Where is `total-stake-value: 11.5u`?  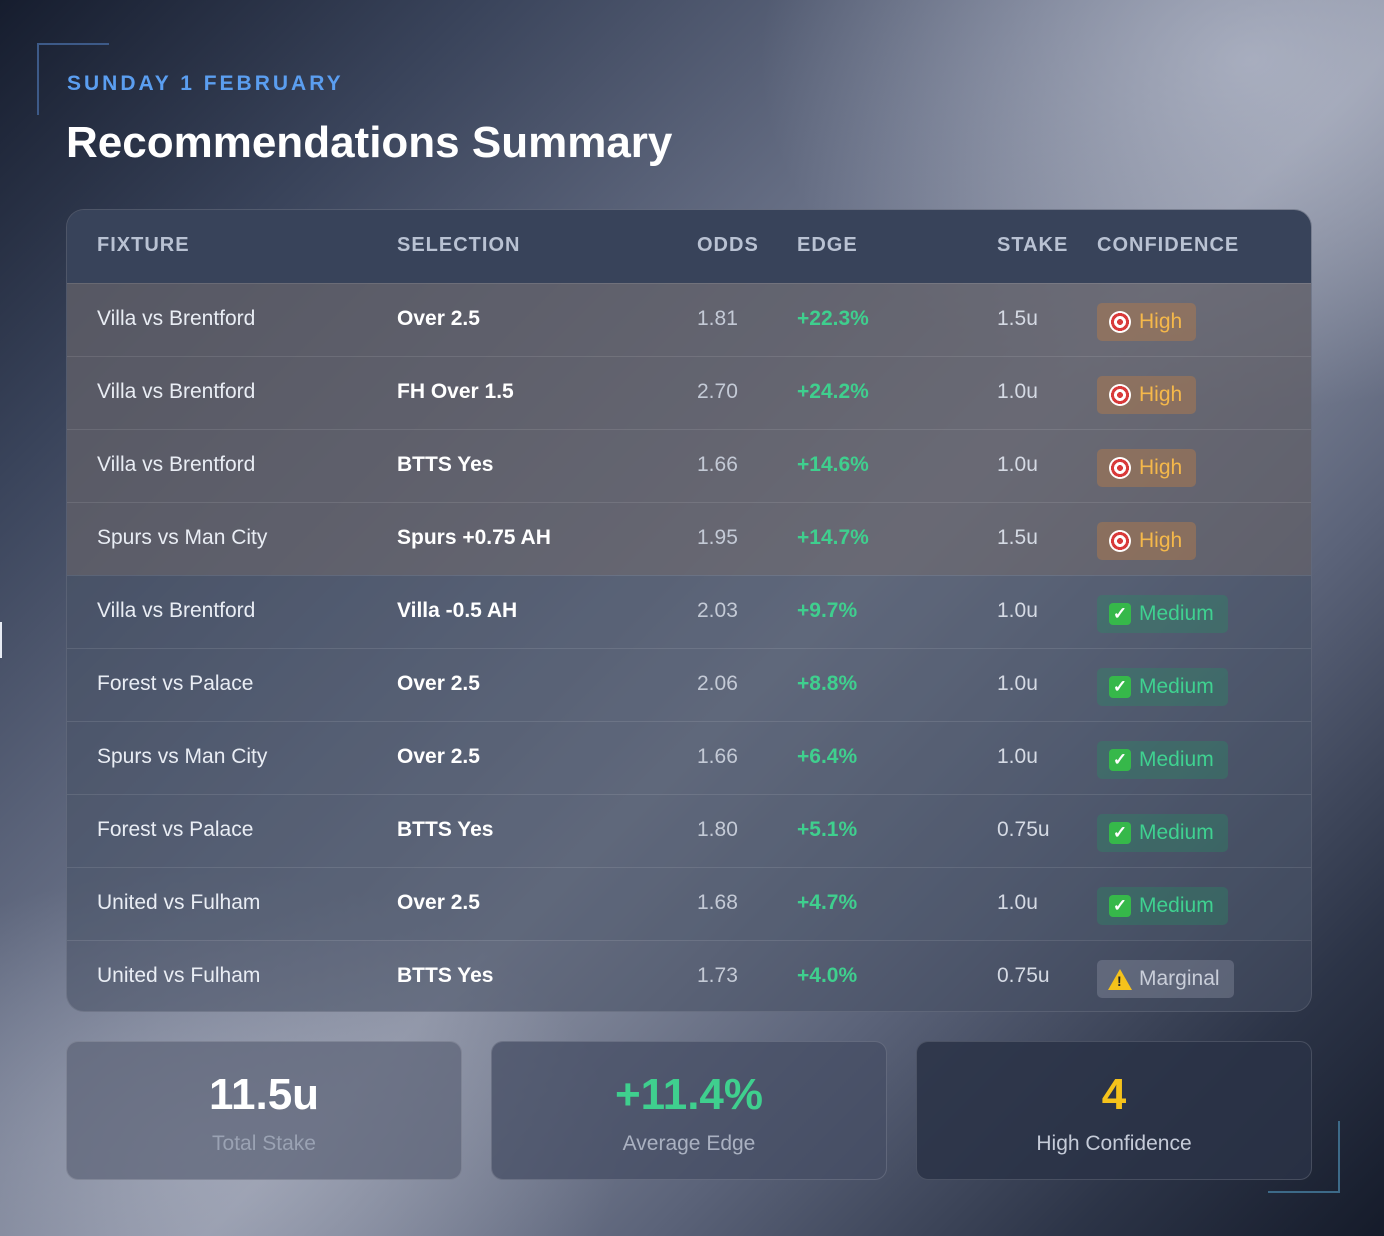
total-stake-value: 11.5u is located at coordinates (264, 1094).